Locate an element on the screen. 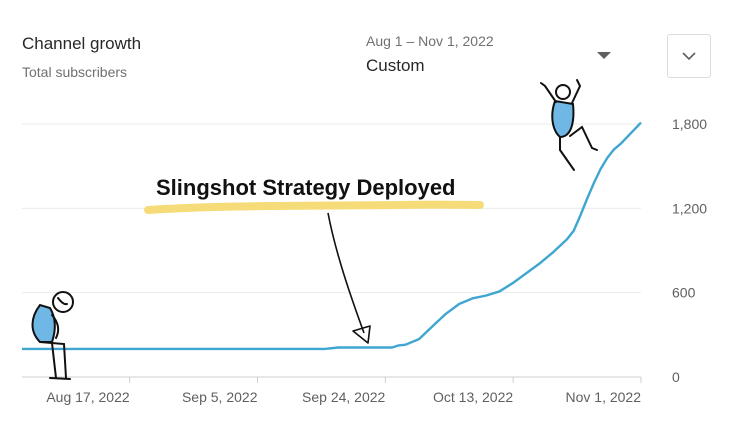 This screenshot has height=427, width=731. x-tick-label: Sep 5, 2022 is located at coordinates (220, 397).